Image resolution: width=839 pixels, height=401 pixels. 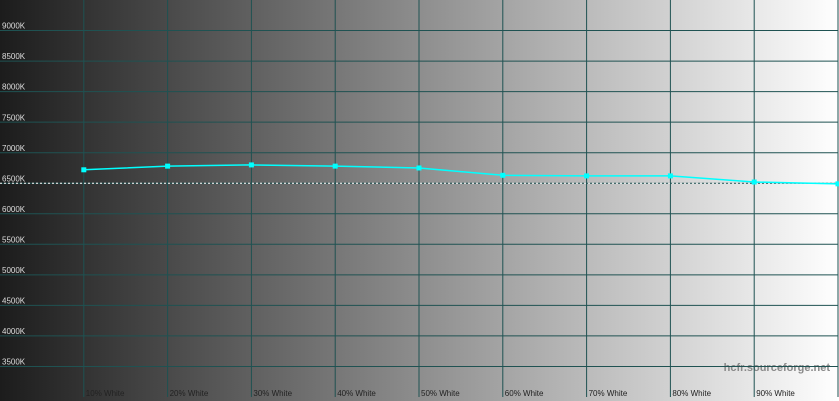 What do you see at coordinates (777, 368) in the screenshot?
I see `watermark: hcfr.sourceforge.net` at bounding box center [777, 368].